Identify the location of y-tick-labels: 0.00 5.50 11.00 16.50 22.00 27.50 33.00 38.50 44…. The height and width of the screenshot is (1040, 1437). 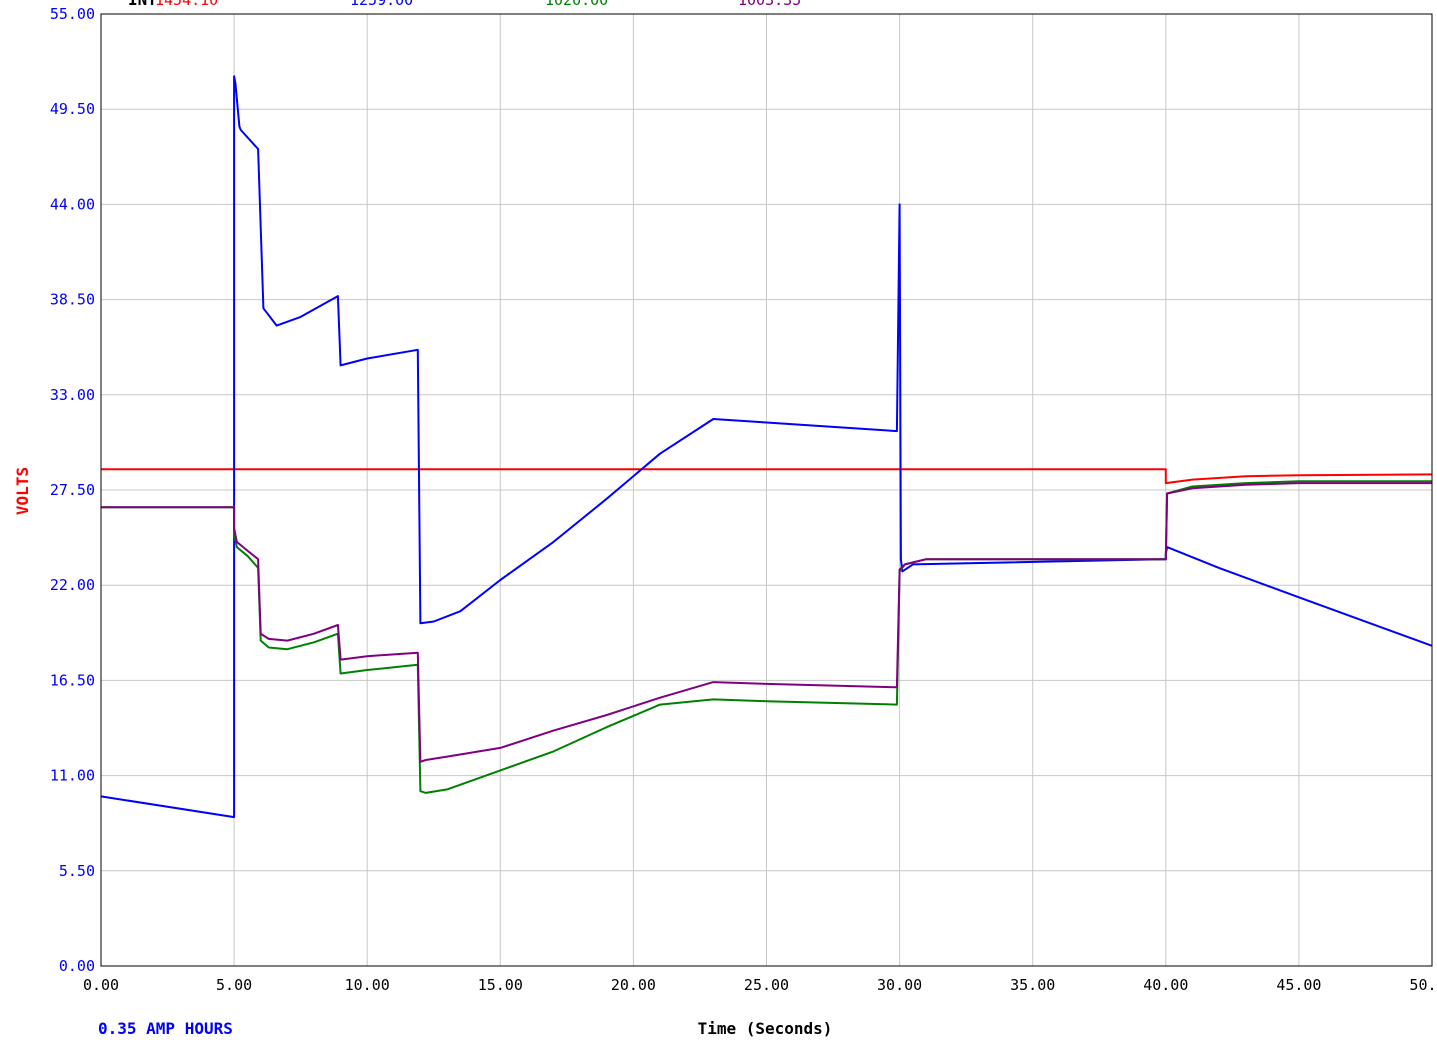
(72, 490).